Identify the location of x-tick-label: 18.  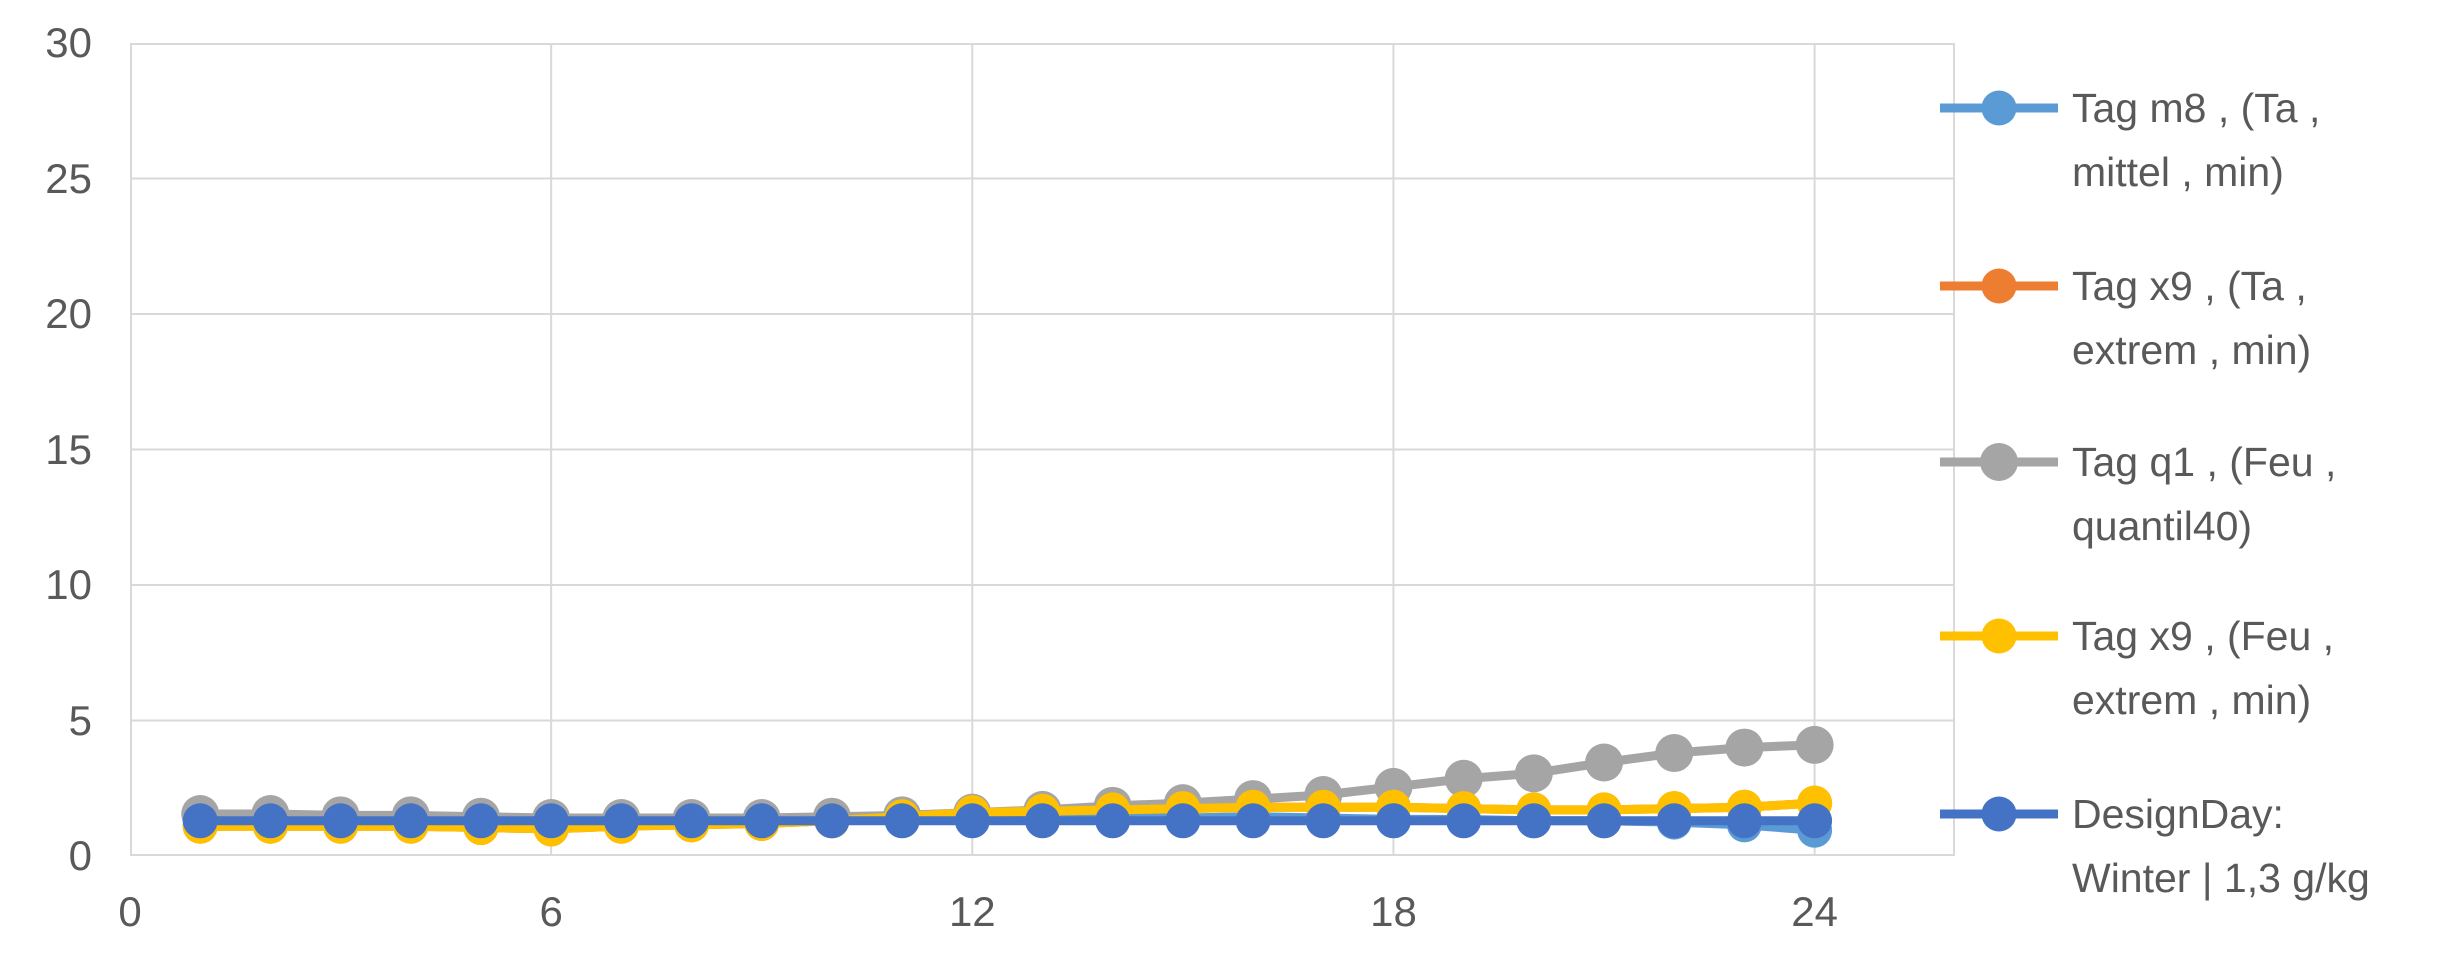
(1393, 911).